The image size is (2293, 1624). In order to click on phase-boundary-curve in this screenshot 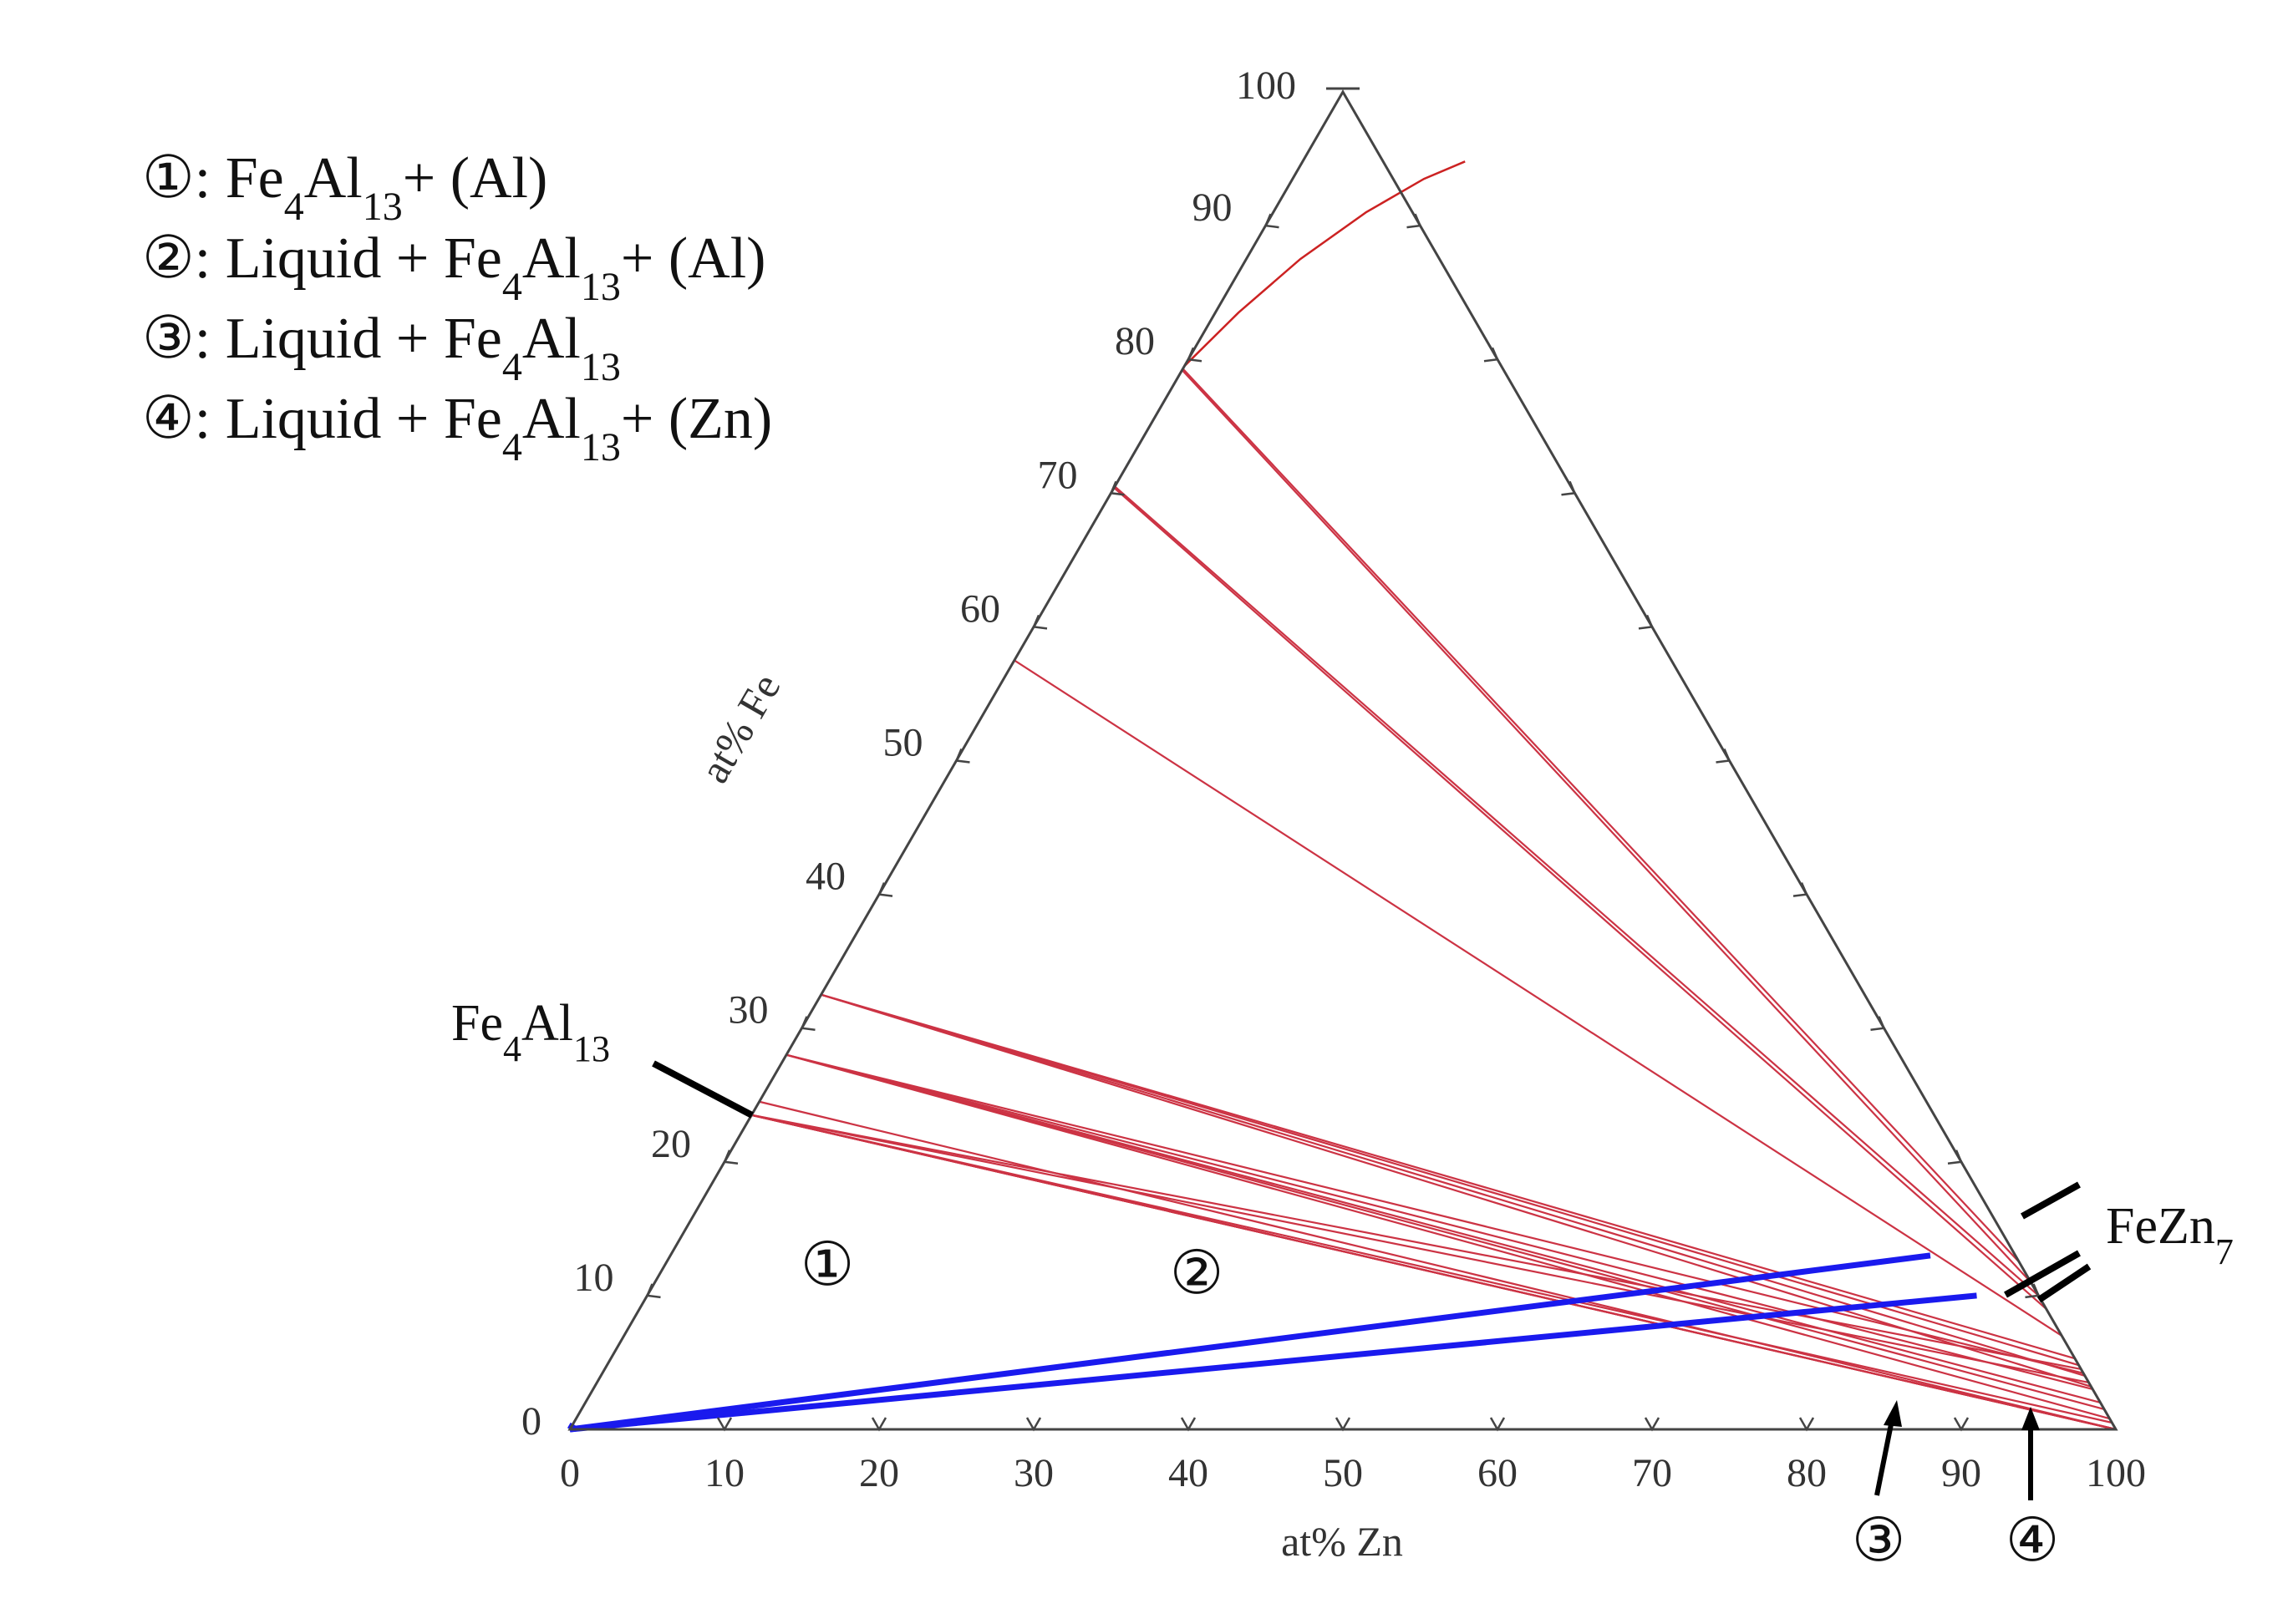, I will do `click(1324, 264)`.